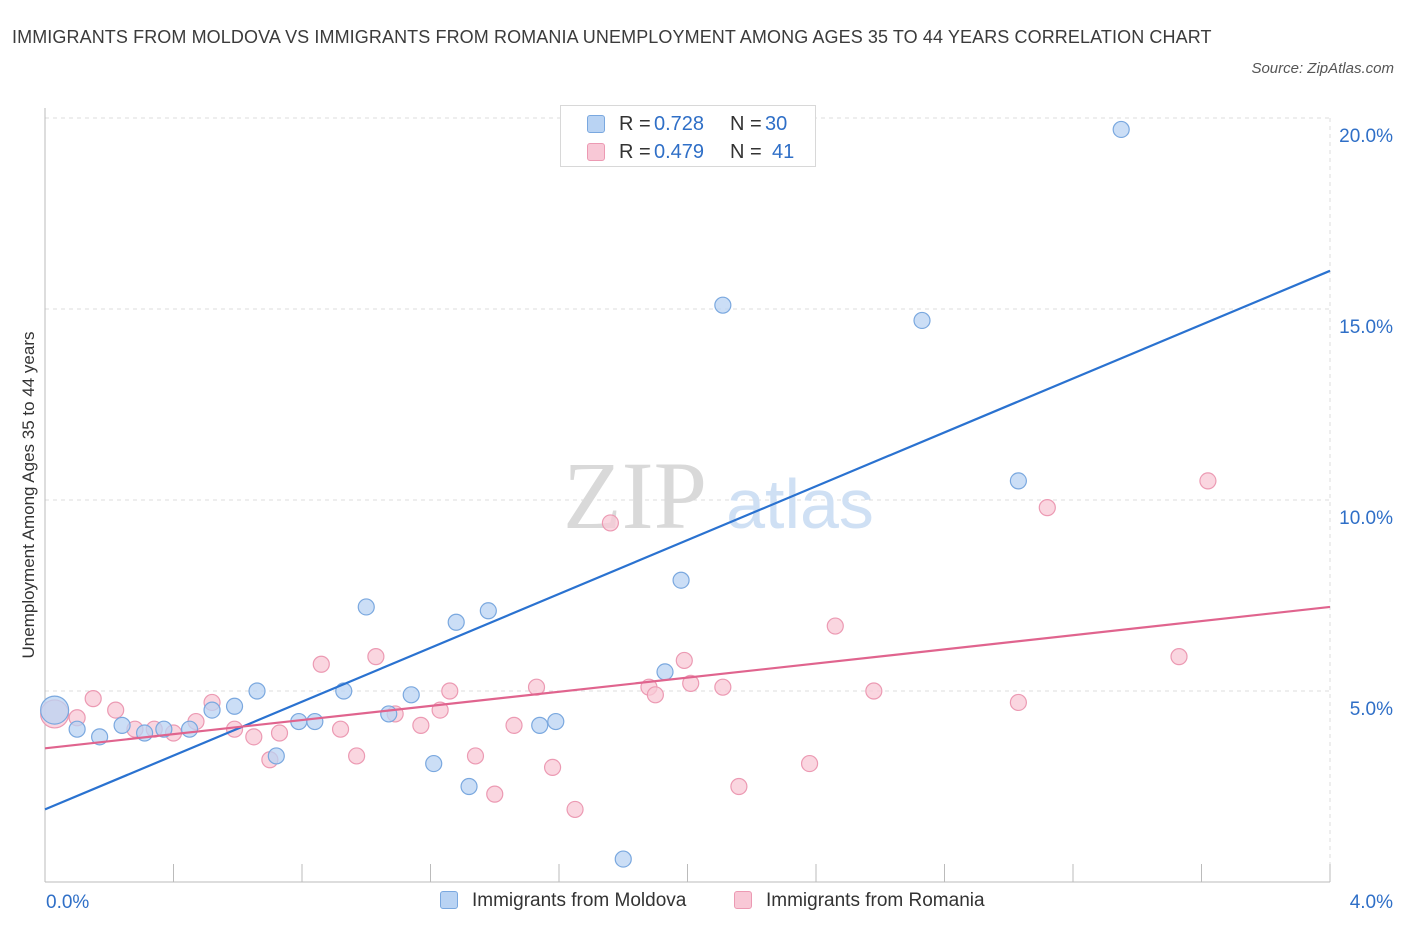  Describe the element at coordinates (1366, 518) in the screenshot. I see `y-tick-label: 10.0%` at that location.